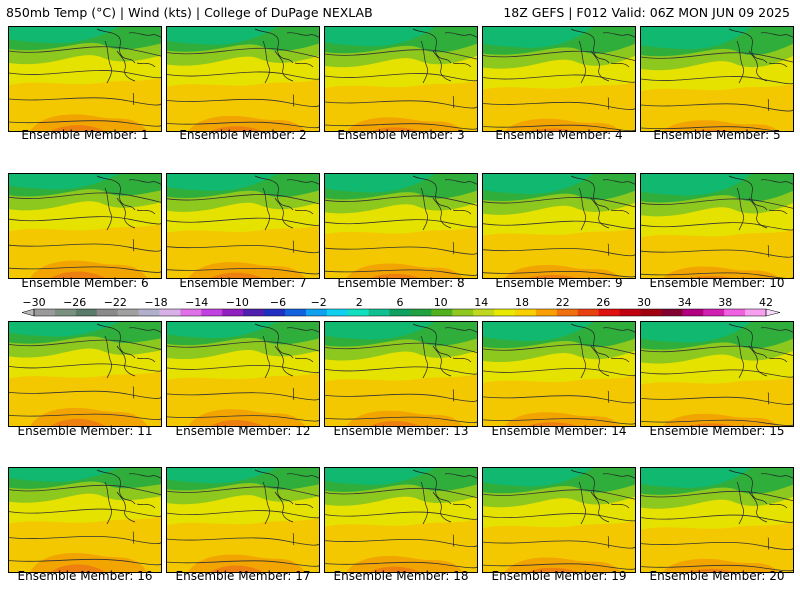 The image size is (800, 600). Describe the element at coordinates (559, 283) in the screenshot. I see `ensemble-member-label: Ensemble Member: 9` at that location.